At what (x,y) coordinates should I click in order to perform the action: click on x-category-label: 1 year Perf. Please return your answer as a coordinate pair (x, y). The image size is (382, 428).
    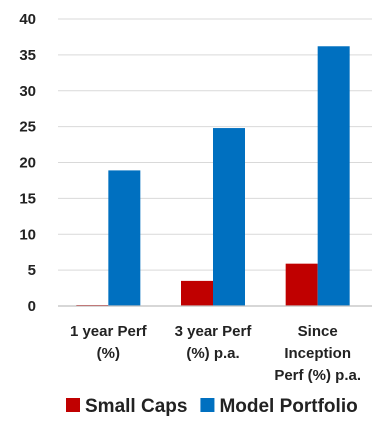
    Looking at the image, I should click on (109, 331).